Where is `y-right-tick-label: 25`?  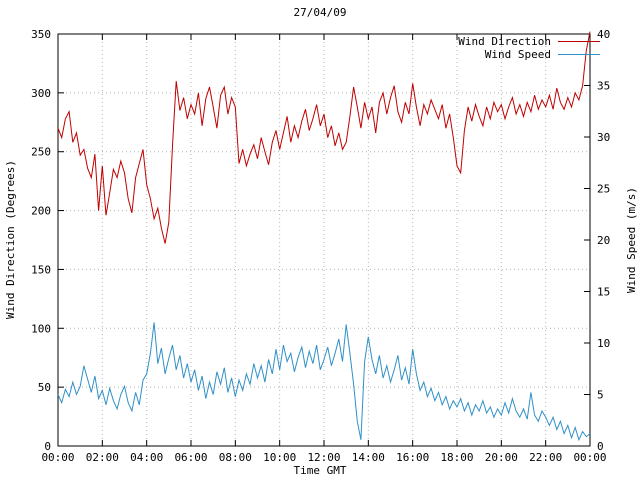
y-right-tick-label: 25 is located at coordinates (603, 189).